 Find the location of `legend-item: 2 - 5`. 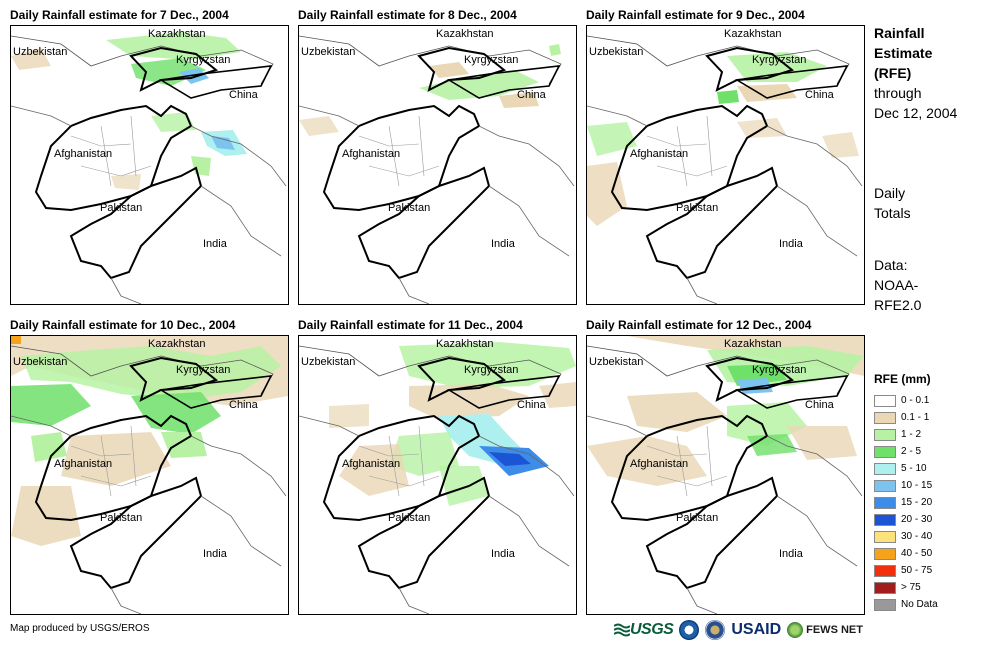

legend-item: 2 - 5 is located at coordinates (906, 451).